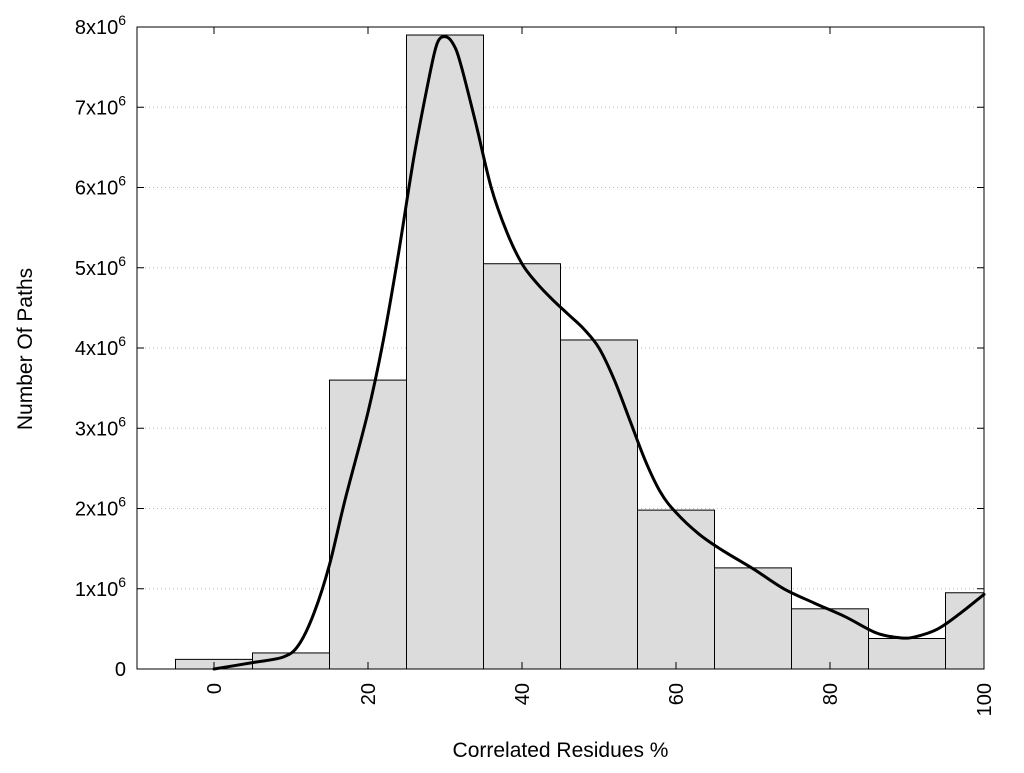  What do you see at coordinates (100, 346) in the screenshot?
I see `y-tick-label: 4x10⁶` at bounding box center [100, 346].